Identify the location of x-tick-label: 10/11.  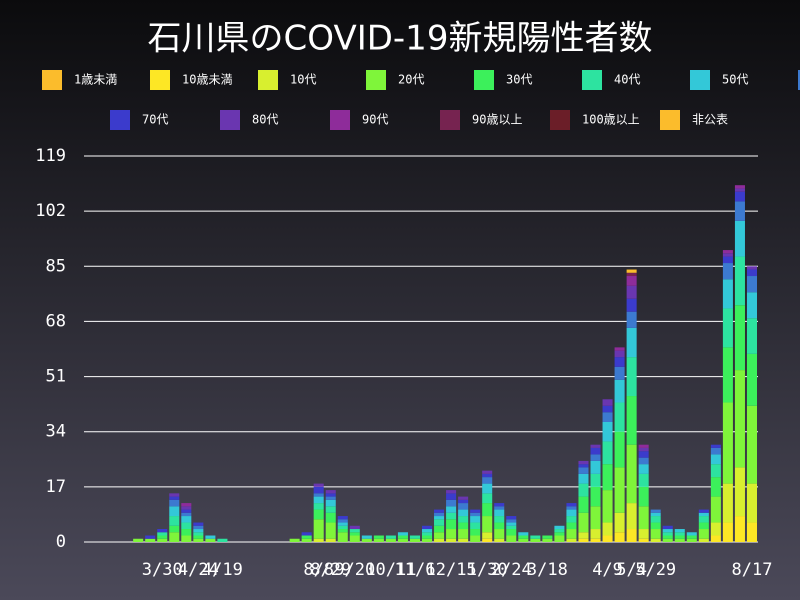
(390, 570).